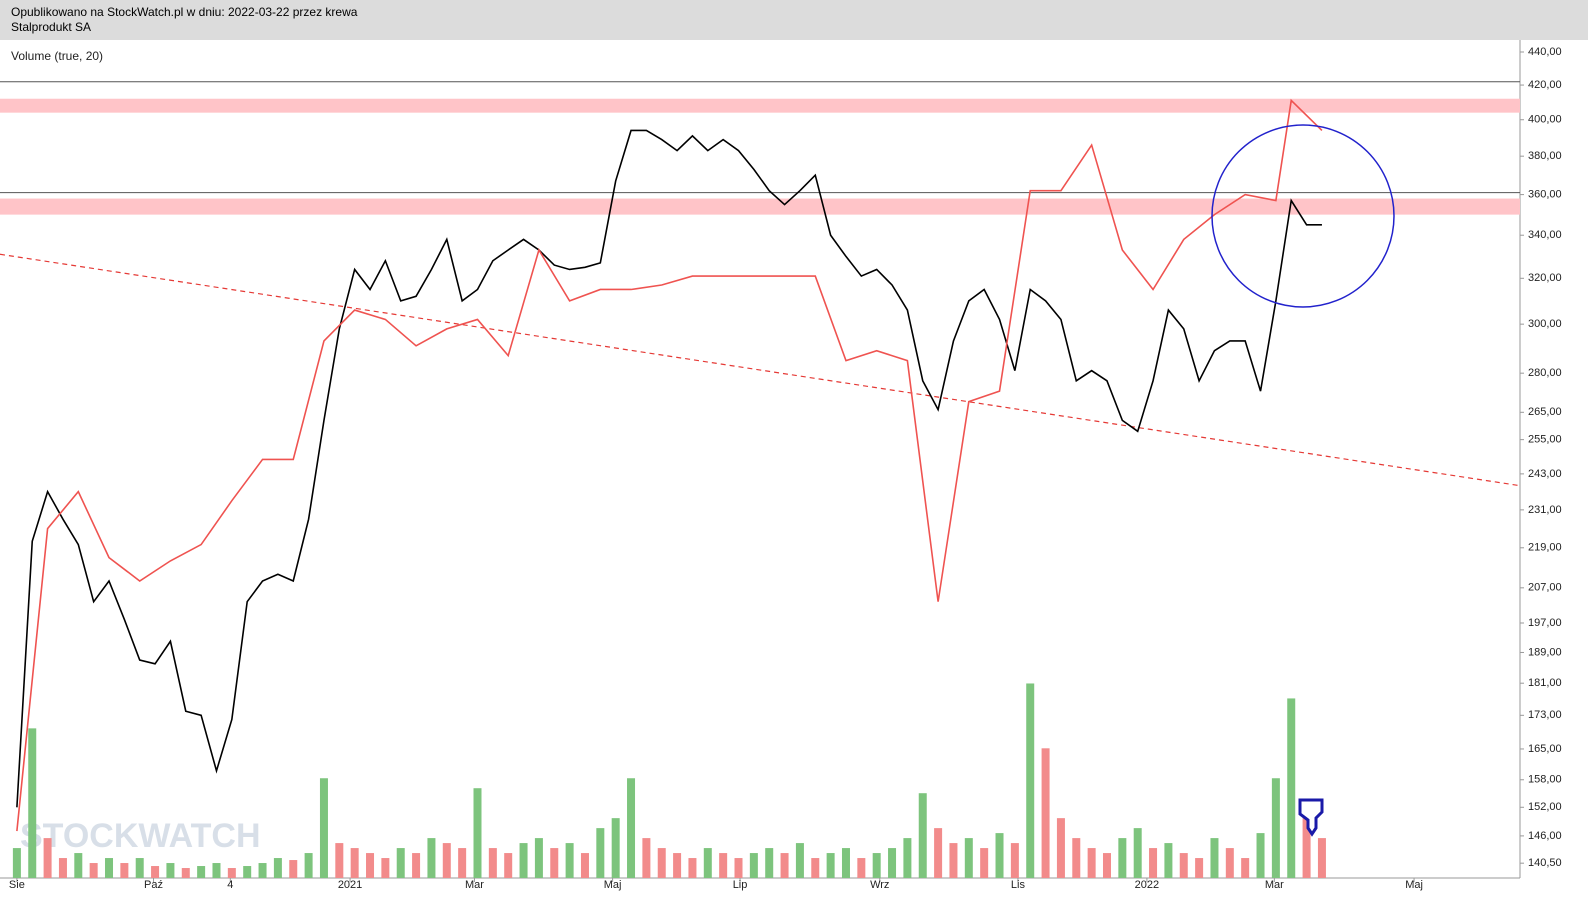 The width and height of the screenshot is (1588, 905). I want to click on y-tick-label: 243,00, so click(1545, 474).